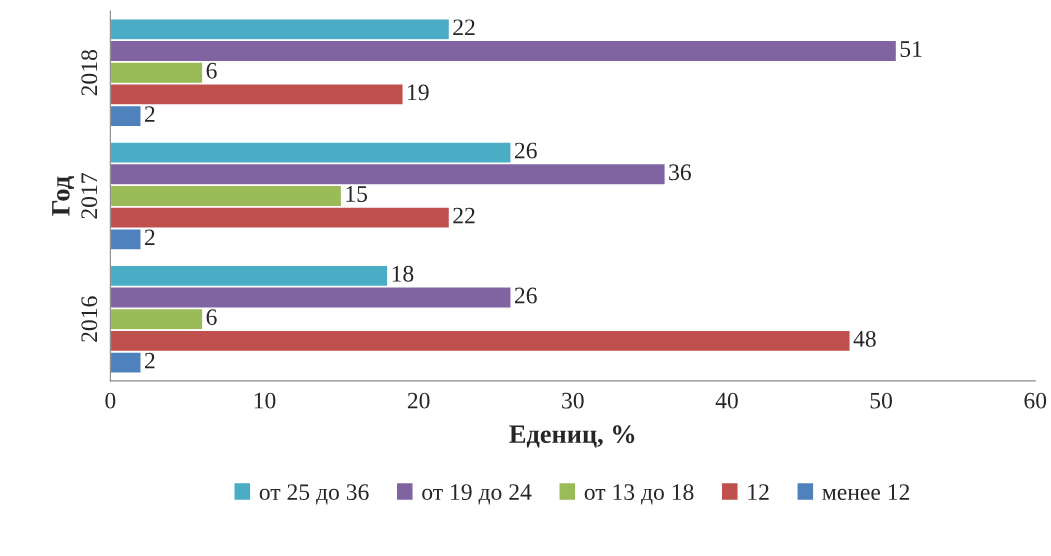 The width and height of the screenshot is (1051, 556). Describe the element at coordinates (881, 400) in the screenshot. I see `x-tick-label: 50` at that location.